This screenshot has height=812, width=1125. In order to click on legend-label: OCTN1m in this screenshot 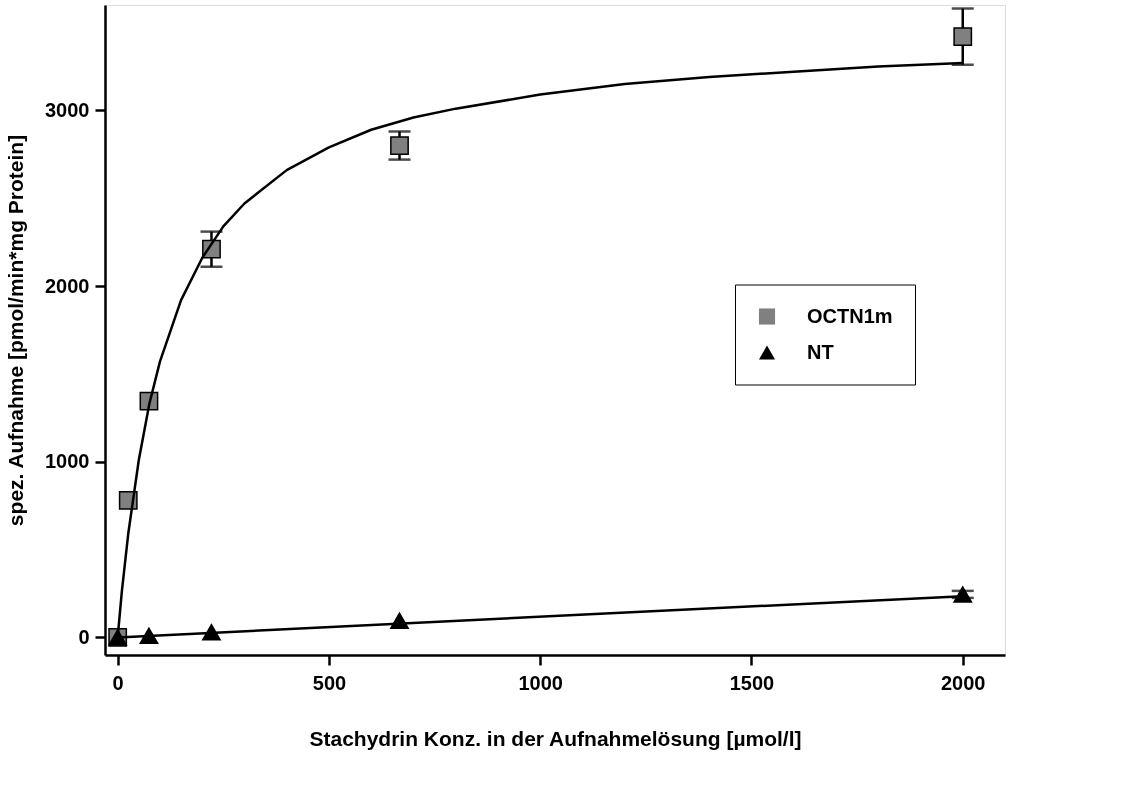, I will do `click(850, 315)`.